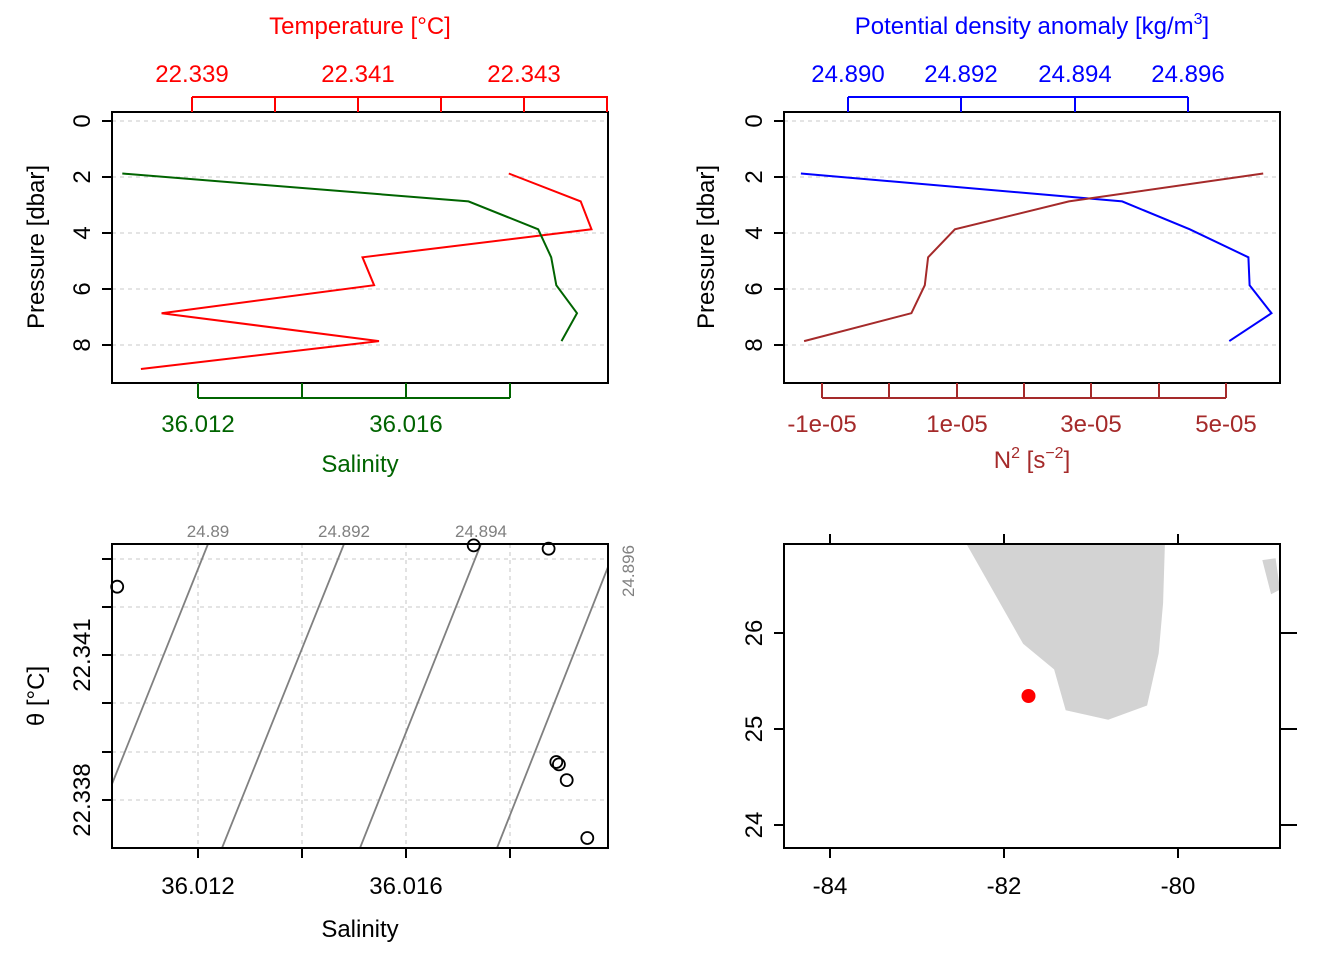 This screenshot has height=960, width=1344. What do you see at coordinates (1004, 886) in the screenshot?
I see `x-tick-label: -82` at bounding box center [1004, 886].